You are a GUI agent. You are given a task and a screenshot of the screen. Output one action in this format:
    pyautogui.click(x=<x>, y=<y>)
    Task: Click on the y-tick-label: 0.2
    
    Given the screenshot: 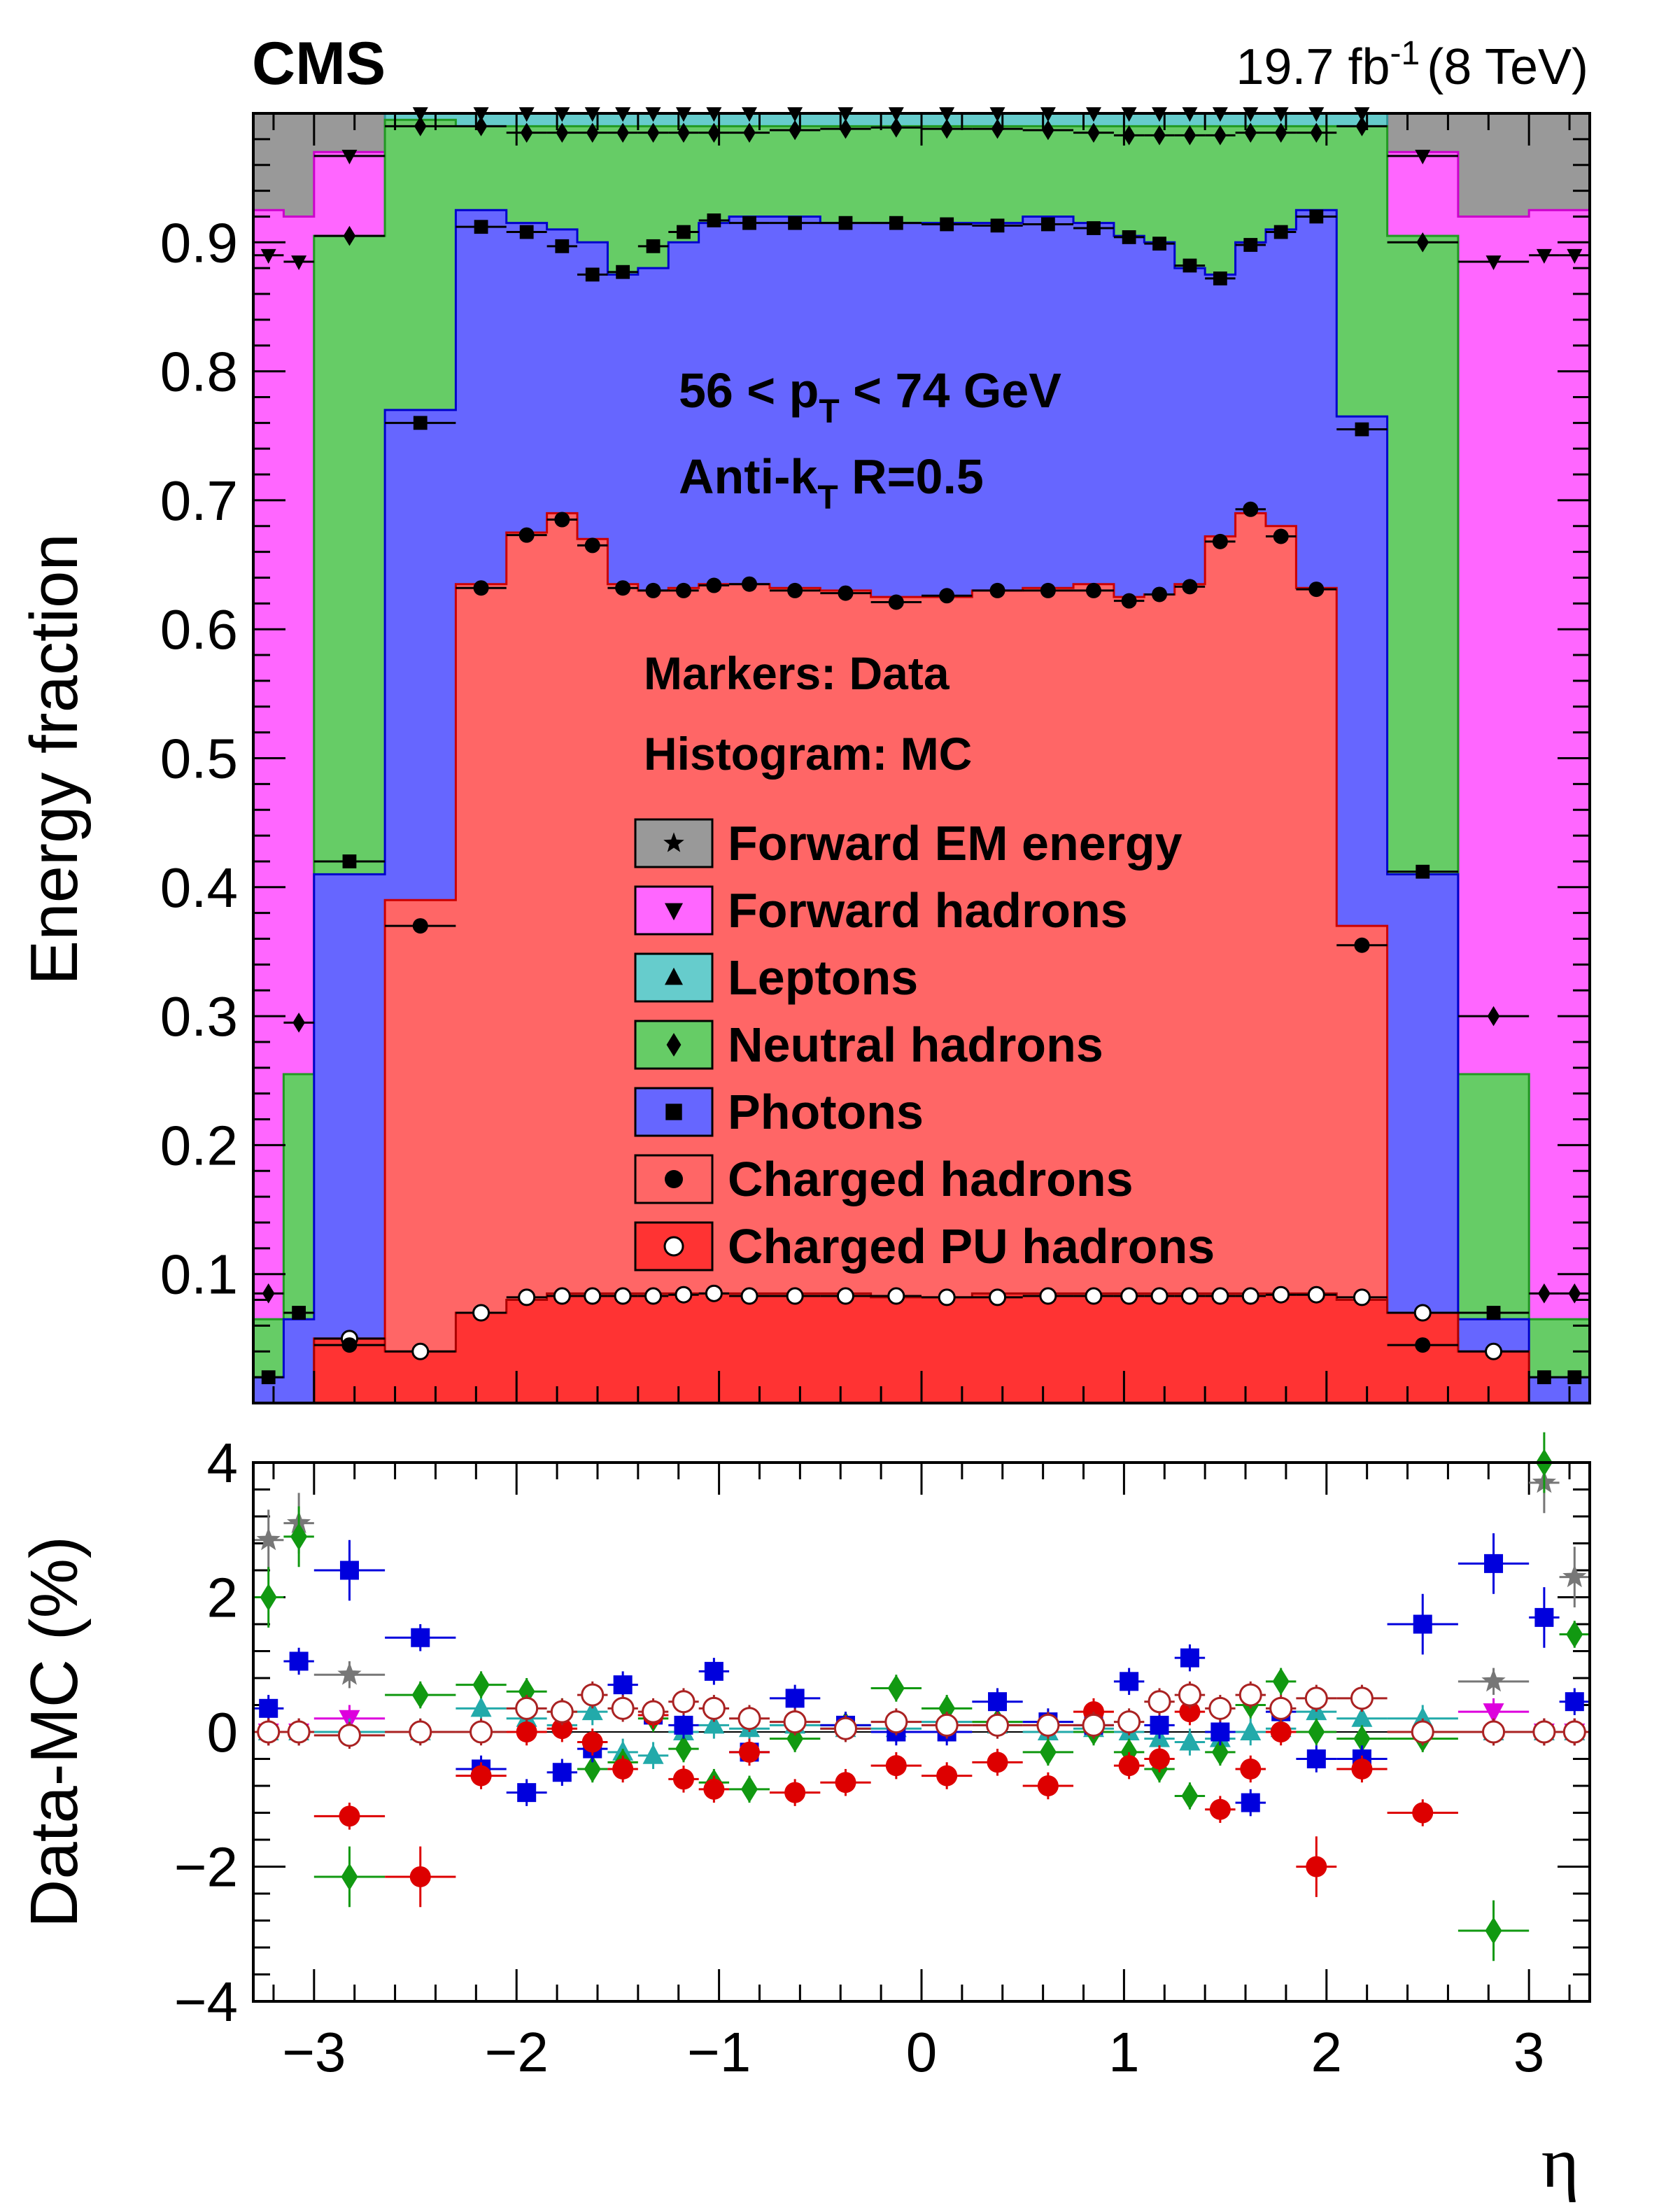 What is the action you would take?
    pyautogui.click(x=199, y=1145)
    